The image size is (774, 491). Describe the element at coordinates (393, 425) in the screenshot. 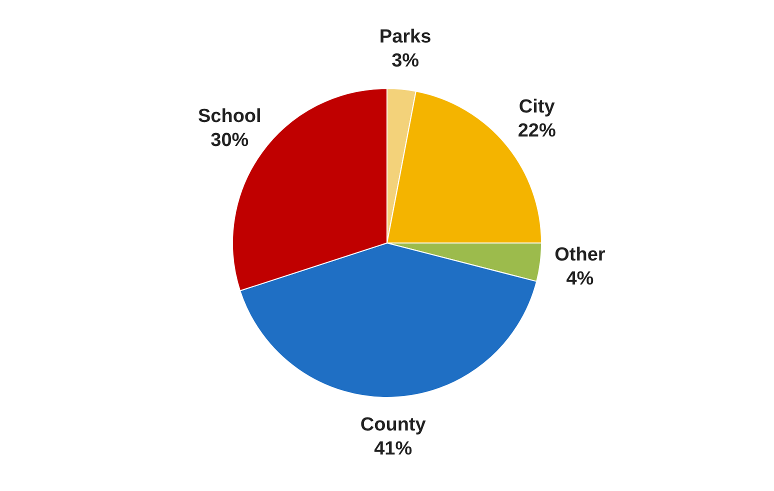

I see `slice-label: County` at that location.